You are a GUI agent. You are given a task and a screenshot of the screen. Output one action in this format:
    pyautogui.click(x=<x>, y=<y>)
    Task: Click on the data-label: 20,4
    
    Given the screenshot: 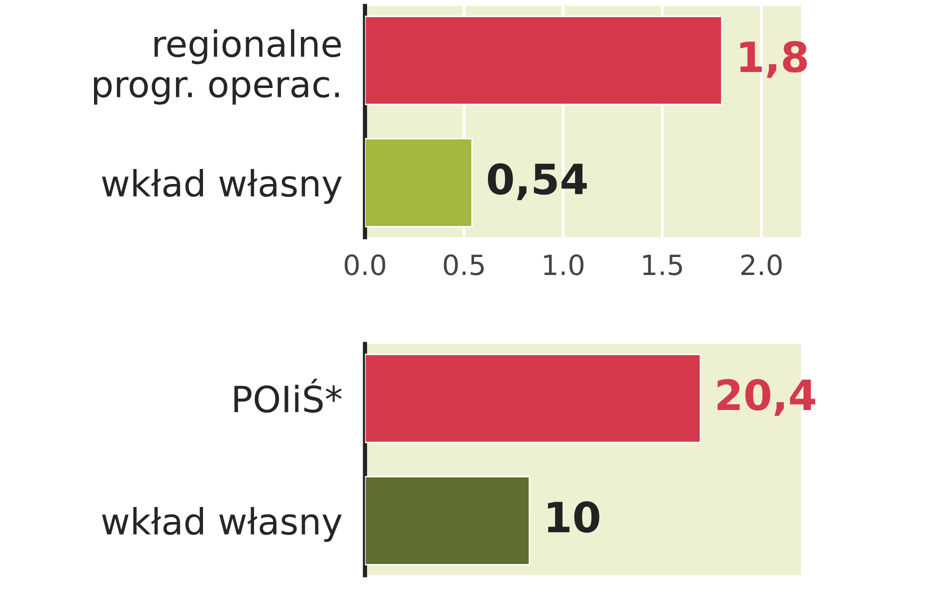 What is the action you would take?
    pyautogui.click(x=767, y=397)
    